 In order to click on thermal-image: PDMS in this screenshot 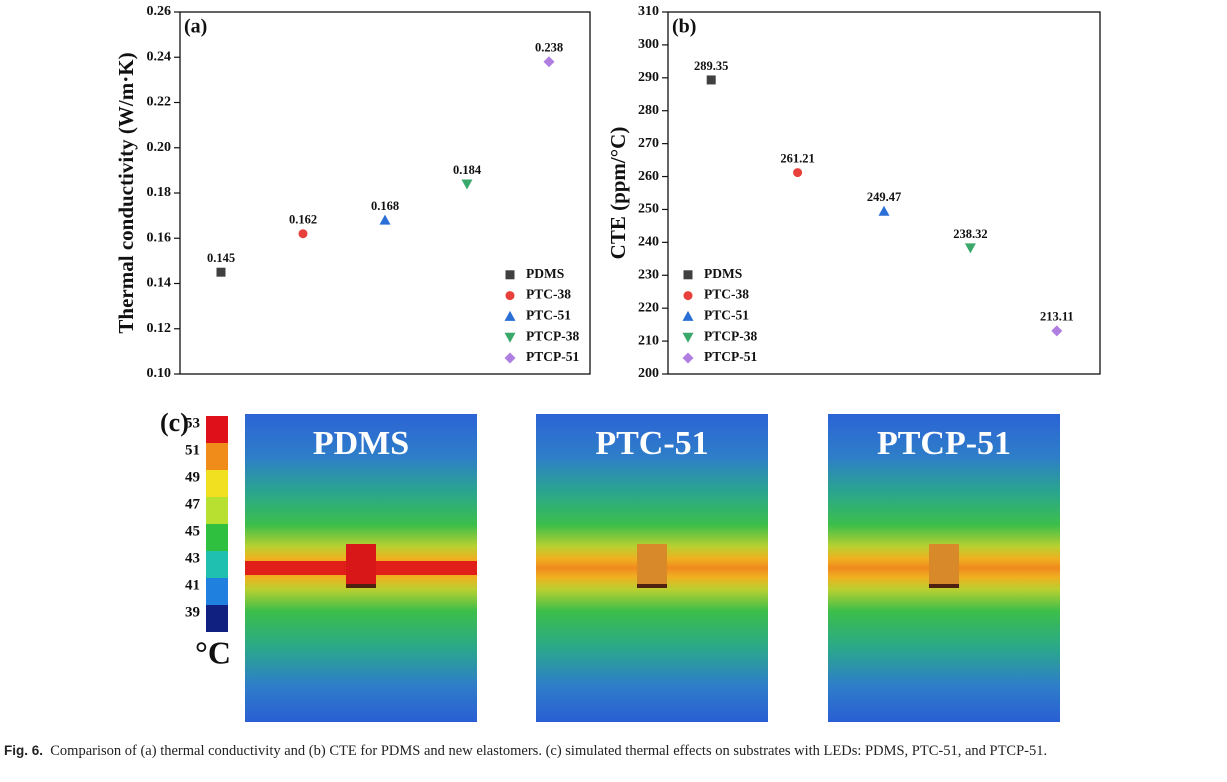, I will do `click(361, 568)`.